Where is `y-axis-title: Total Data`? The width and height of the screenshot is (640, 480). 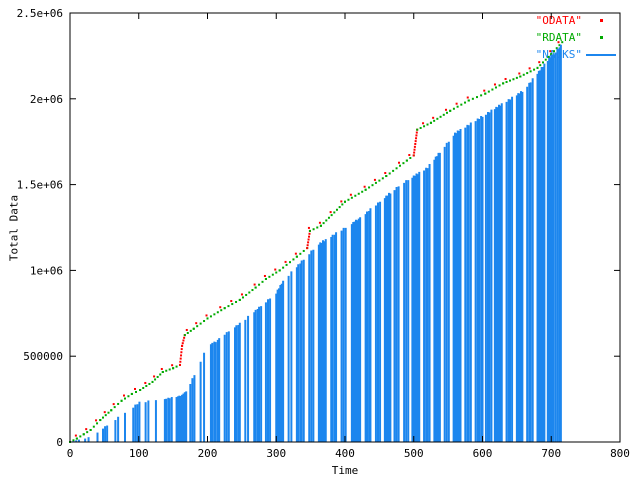 y-axis-title: Total Data is located at coordinates (14, 228).